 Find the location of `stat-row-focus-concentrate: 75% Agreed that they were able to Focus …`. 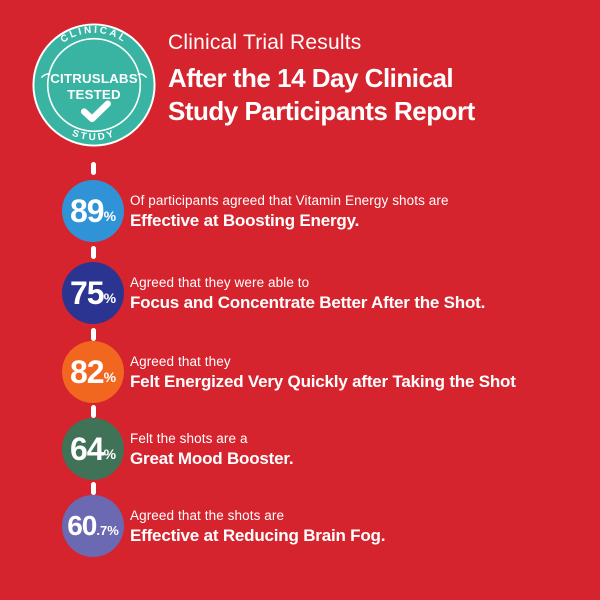

stat-row-focus-concentrate: 75% Agreed that they were able to Focus … is located at coordinates (273, 293).